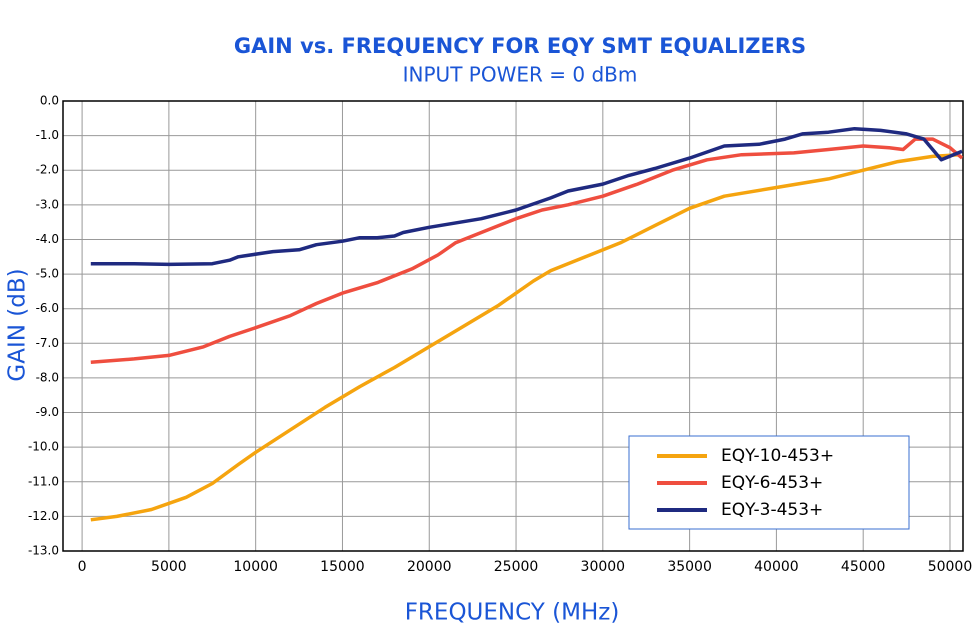 The image size is (980, 639). What do you see at coordinates (47, 170) in the screenshot?
I see `y-tick-label: -2.0` at bounding box center [47, 170].